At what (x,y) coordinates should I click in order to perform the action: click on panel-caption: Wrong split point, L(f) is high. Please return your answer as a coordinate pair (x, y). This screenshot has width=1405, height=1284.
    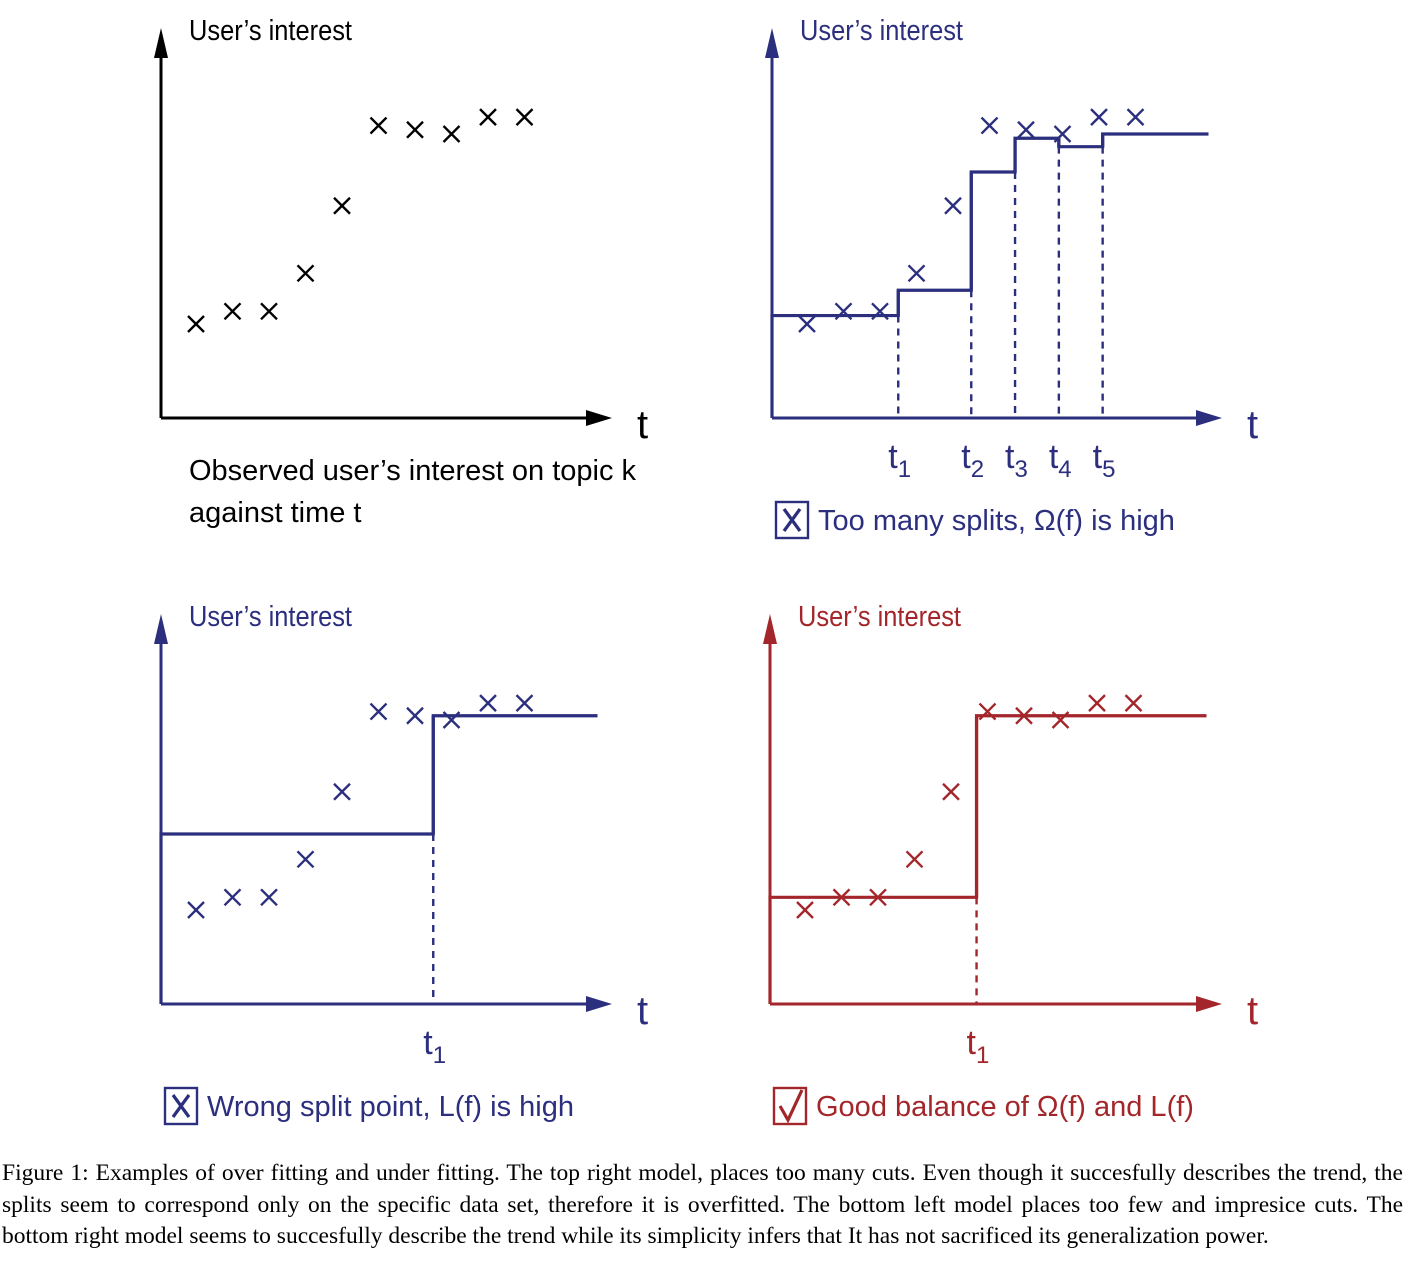
    Looking at the image, I should click on (390, 1107).